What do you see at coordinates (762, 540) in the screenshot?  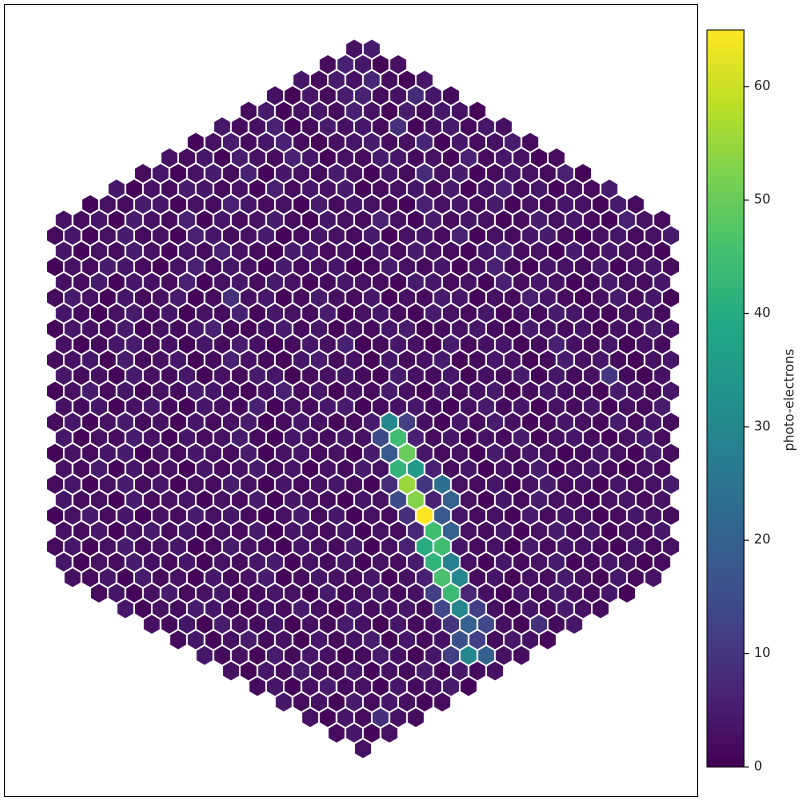 I see `colorbar-tick-label: 20` at bounding box center [762, 540].